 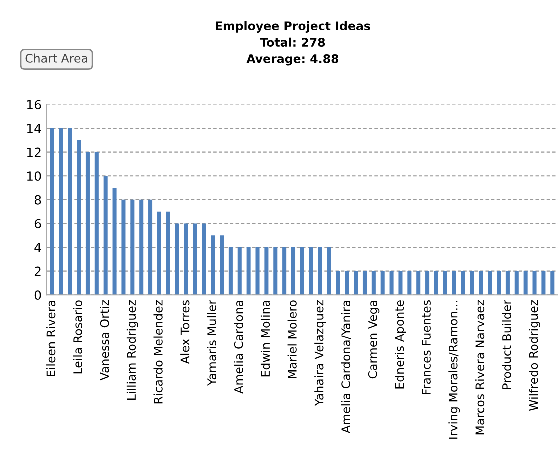 I want to click on x-tick-label: Product Builder, so click(x=507, y=345).